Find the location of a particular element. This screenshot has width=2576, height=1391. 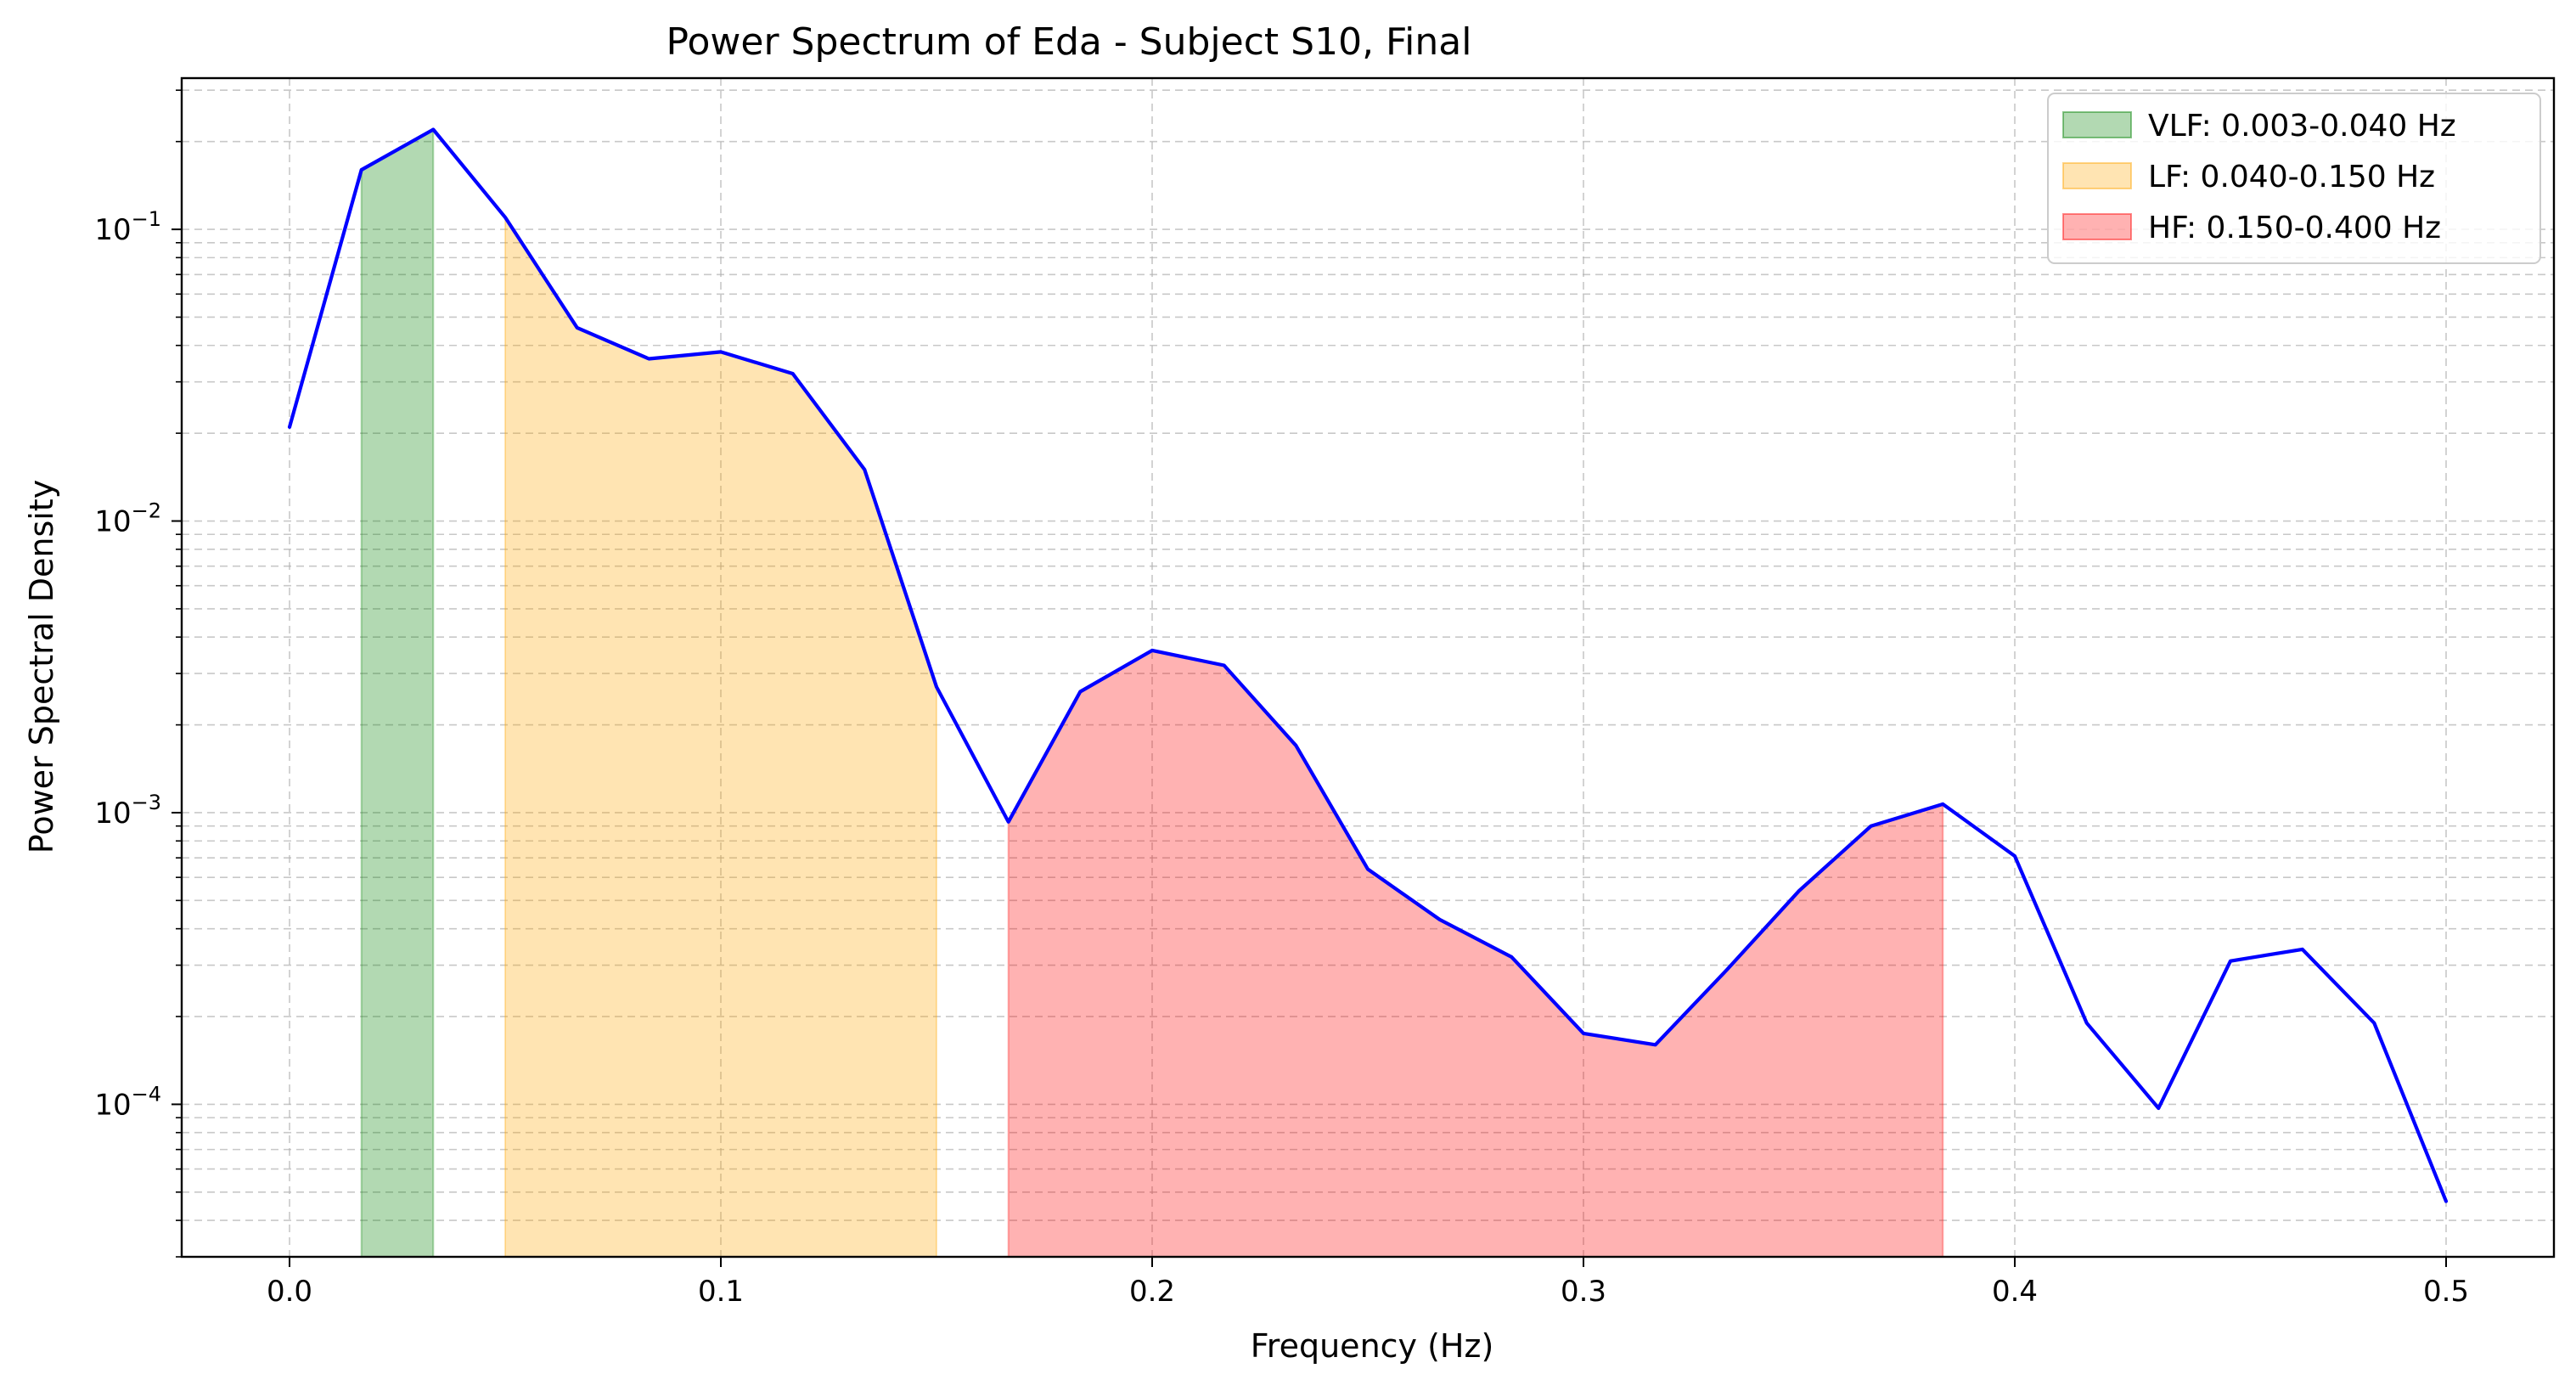

y-tick-label: 10⁻³ is located at coordinates (127, 811).